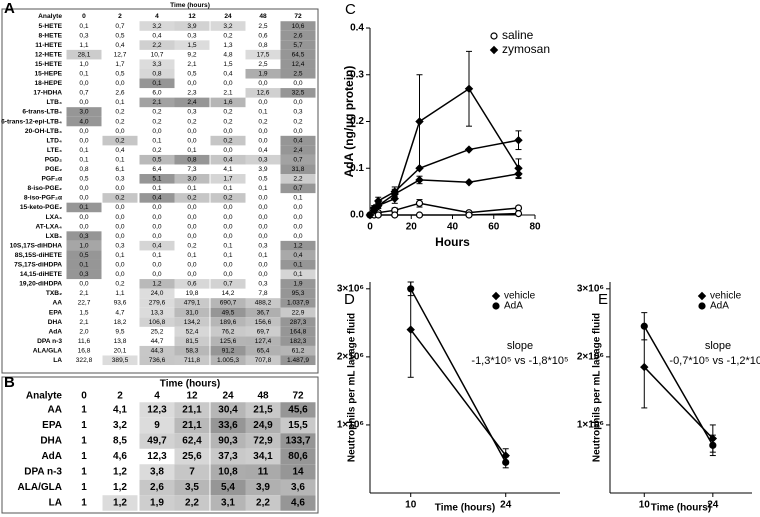 The height and width of the screenshot is (517, 760). Describe the element at coordinates (191, 93) in the screenshot. I see `cell-value: 2,3` at that location.